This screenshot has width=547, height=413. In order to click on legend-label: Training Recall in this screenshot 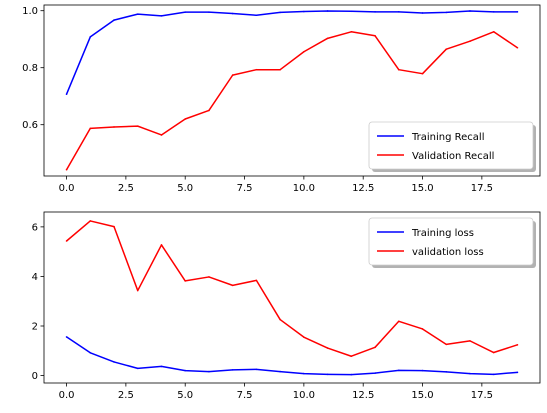, I will do `click(447, 137)`.